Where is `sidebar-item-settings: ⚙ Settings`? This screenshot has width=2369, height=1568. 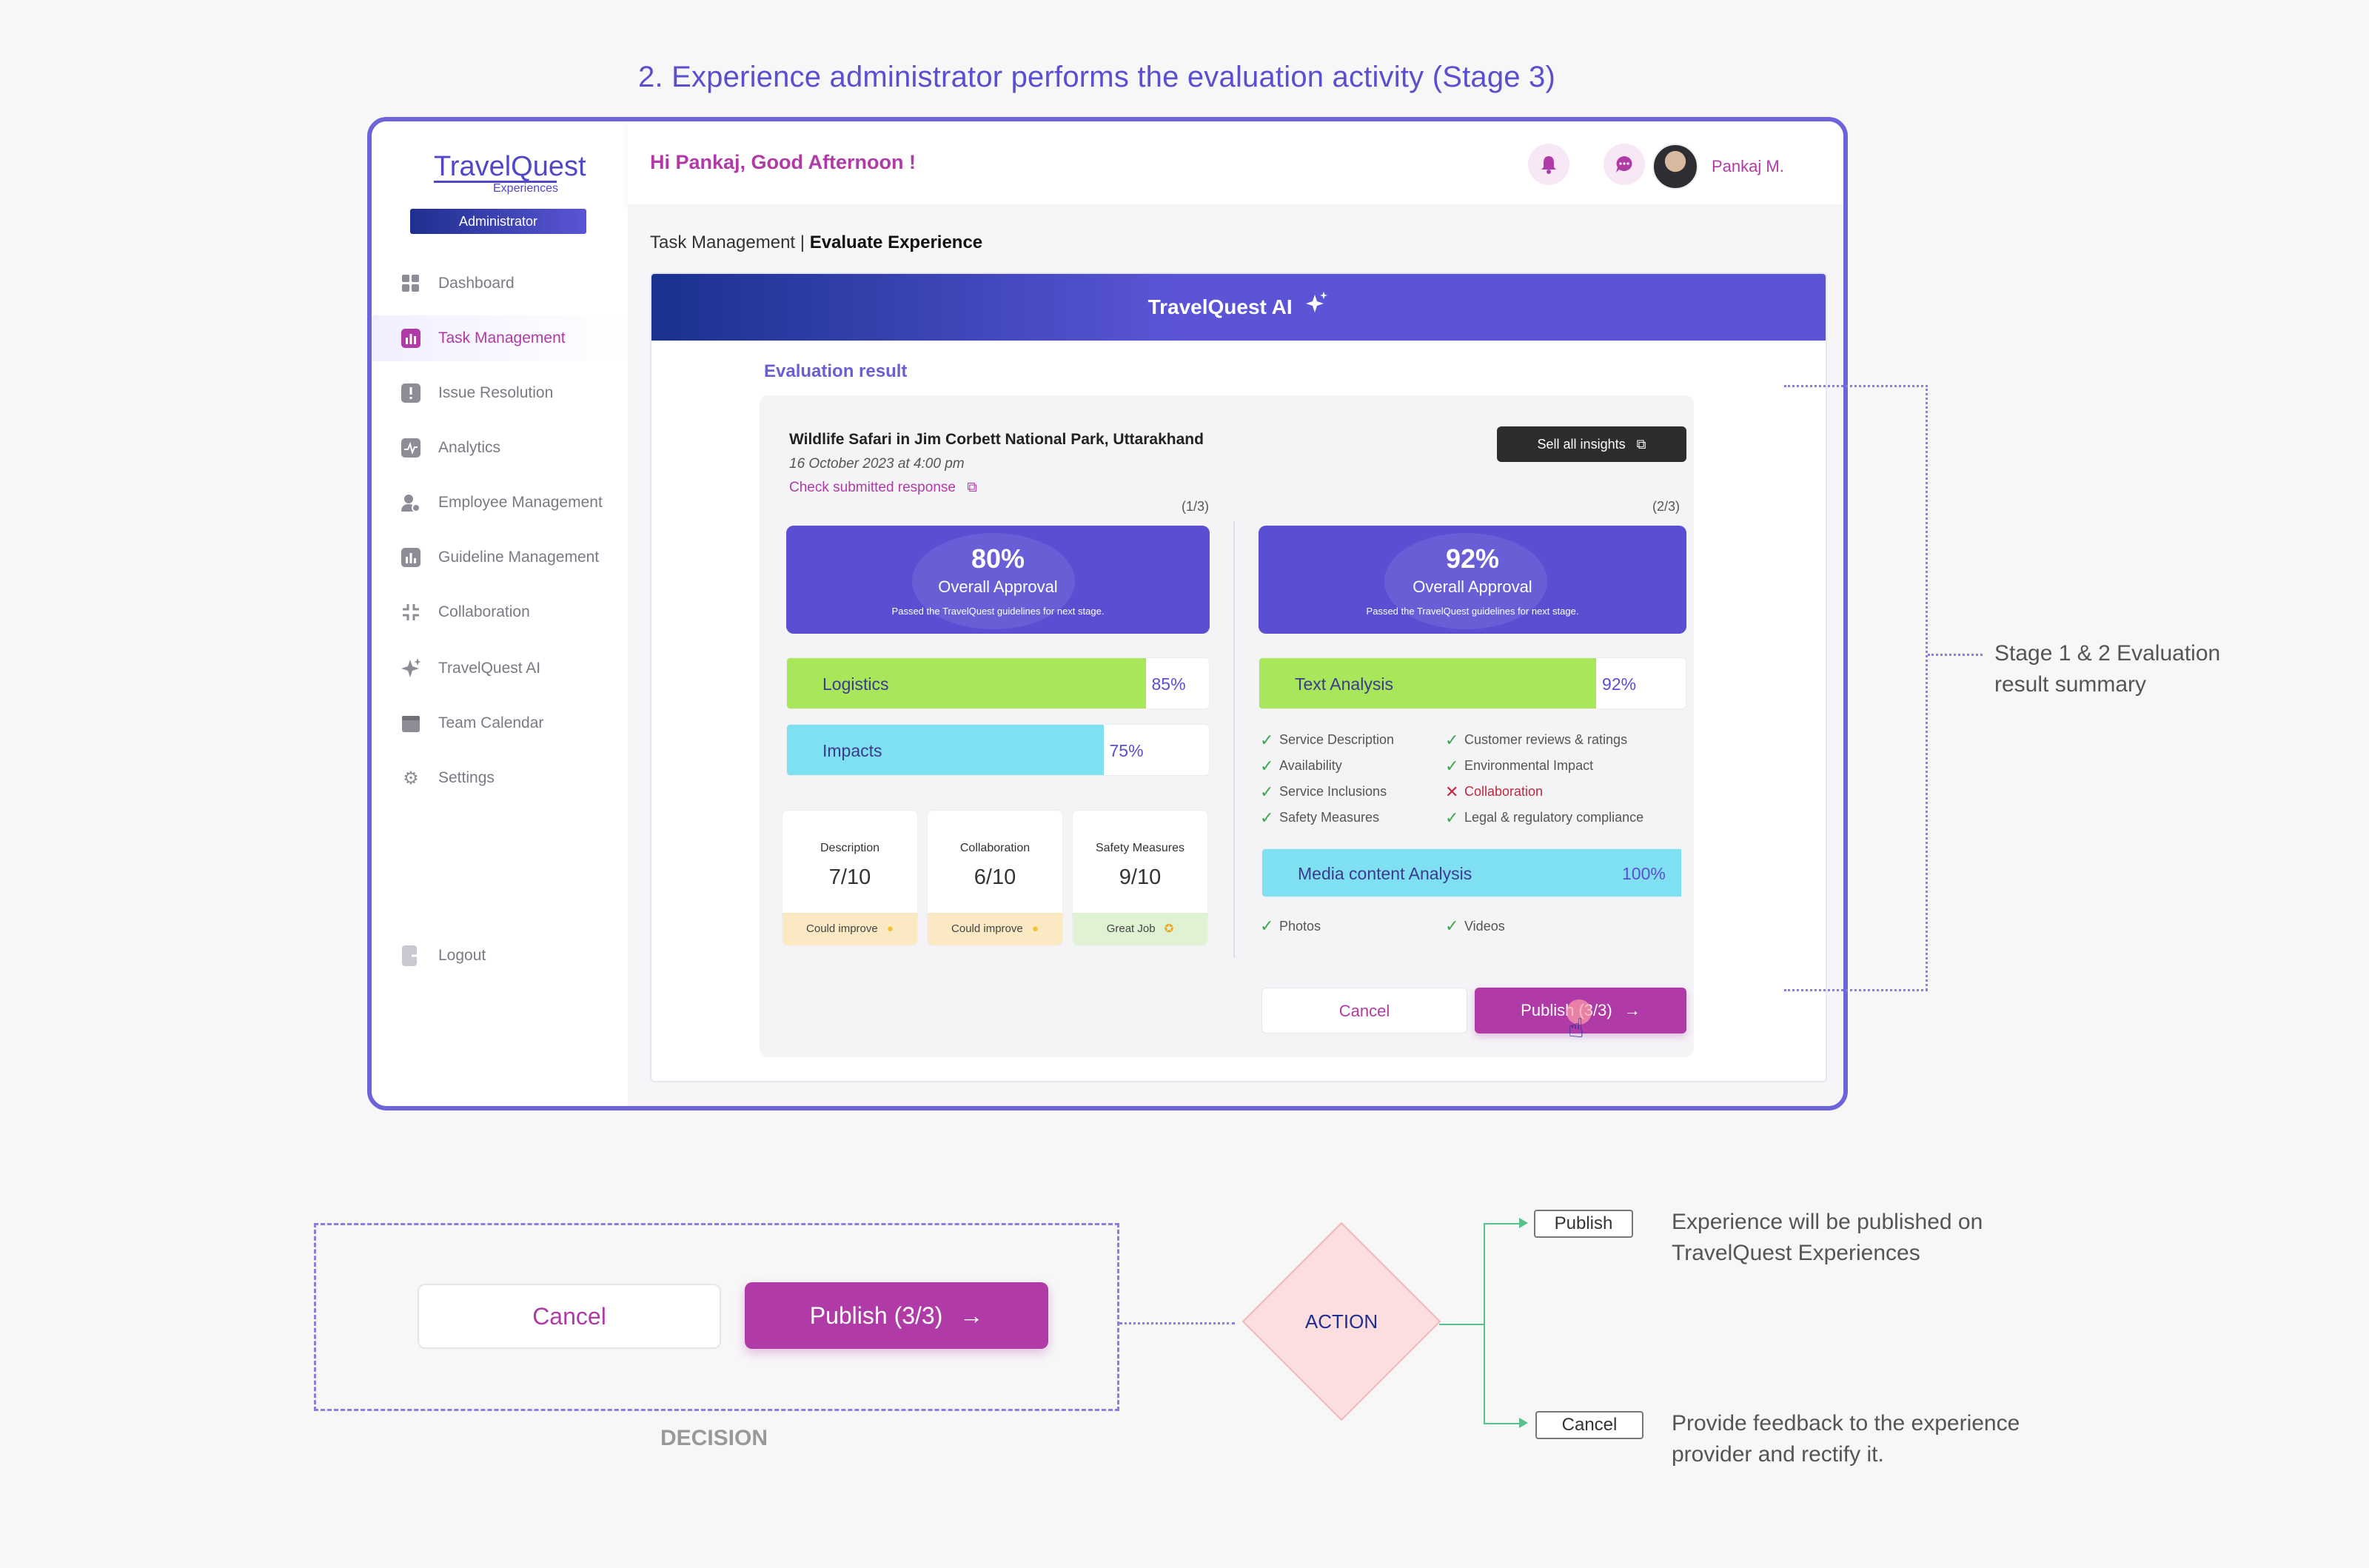 sidebar-item-settings: ⚙ Settings is located at coordinates (500, 778).